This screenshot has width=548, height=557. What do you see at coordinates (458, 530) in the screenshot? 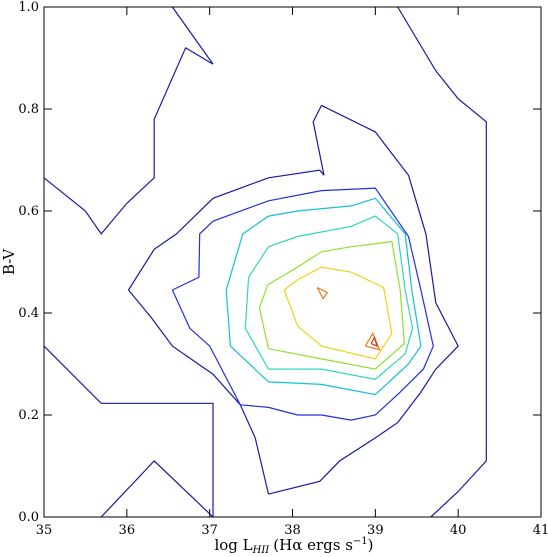
I see `x-tick-label: 40` at bounding box center [458, 530].